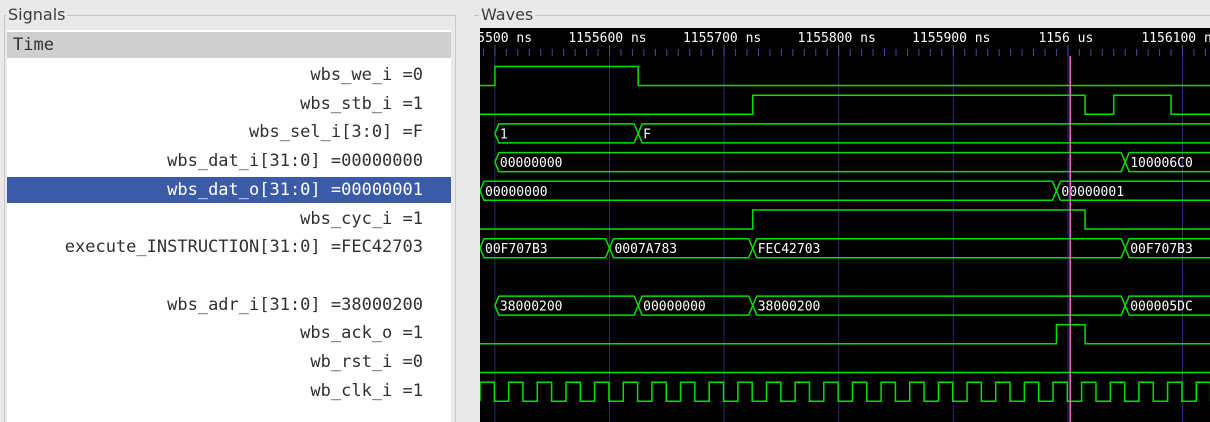  I want to click on waves-title: Waves, so click(507, 14).